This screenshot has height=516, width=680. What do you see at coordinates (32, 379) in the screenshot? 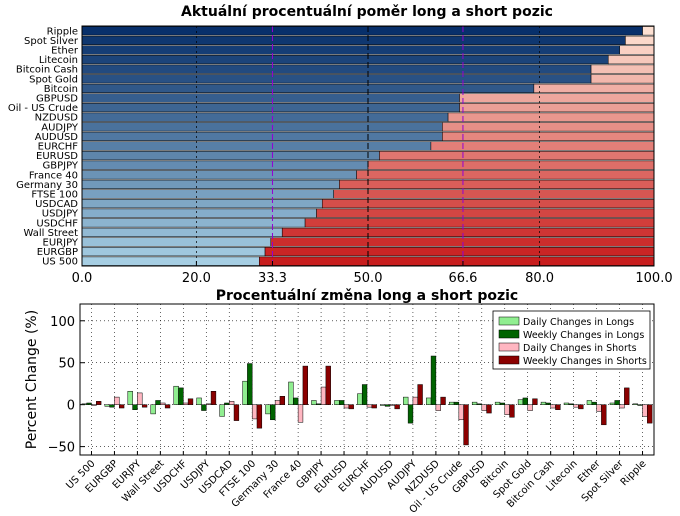
I see `y-axis-label: Percent Change (%)` at bounding box center [32, 379].